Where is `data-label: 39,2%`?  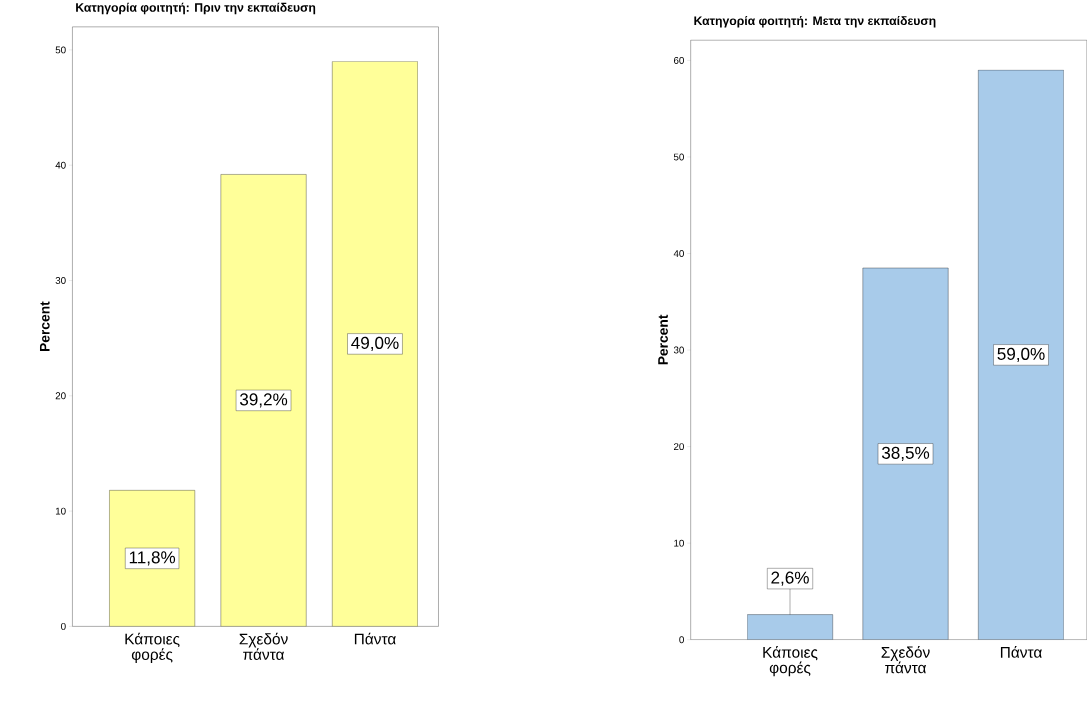 data-label: 39,2% is located at coordinates (263, 400).